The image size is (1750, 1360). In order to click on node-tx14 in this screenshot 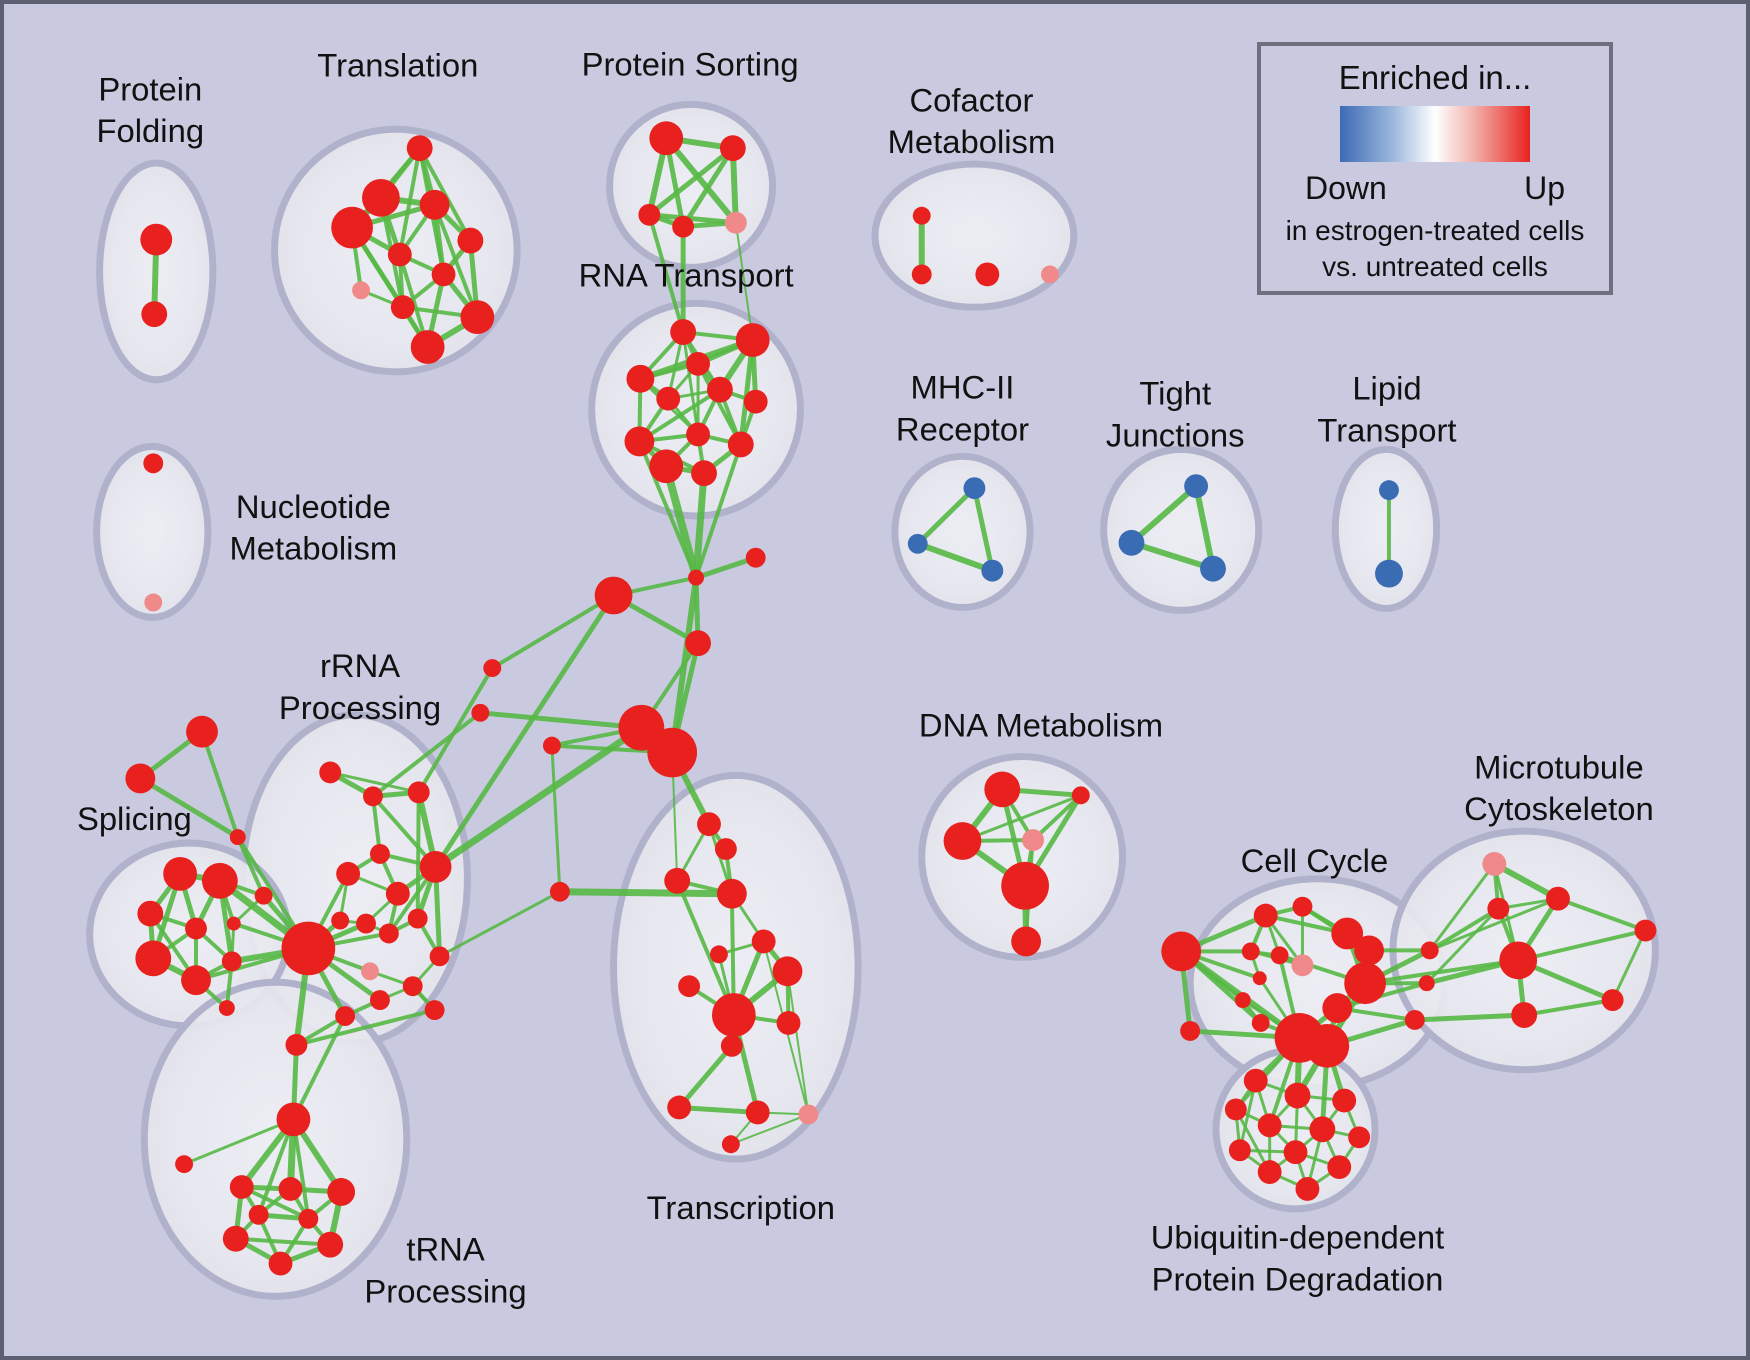, I will do `click(808, 1114)`.